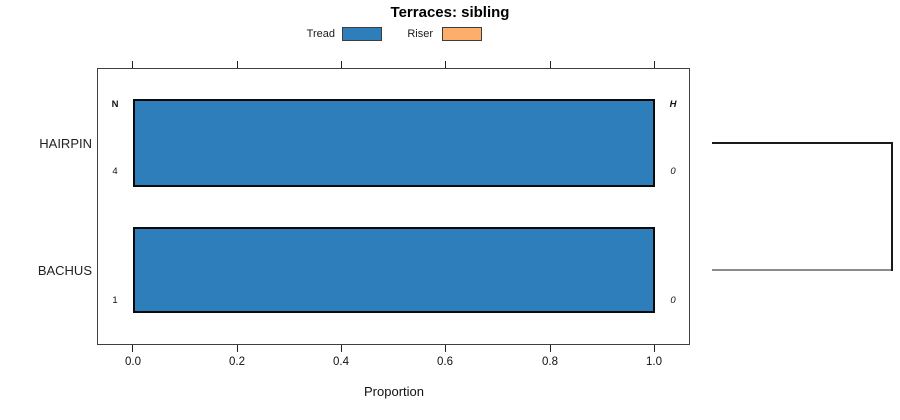  Describe the element at coordinates (65, 143) in the screenshot. I see `y-category-label-hairpin: HAIRPIN` at that location.